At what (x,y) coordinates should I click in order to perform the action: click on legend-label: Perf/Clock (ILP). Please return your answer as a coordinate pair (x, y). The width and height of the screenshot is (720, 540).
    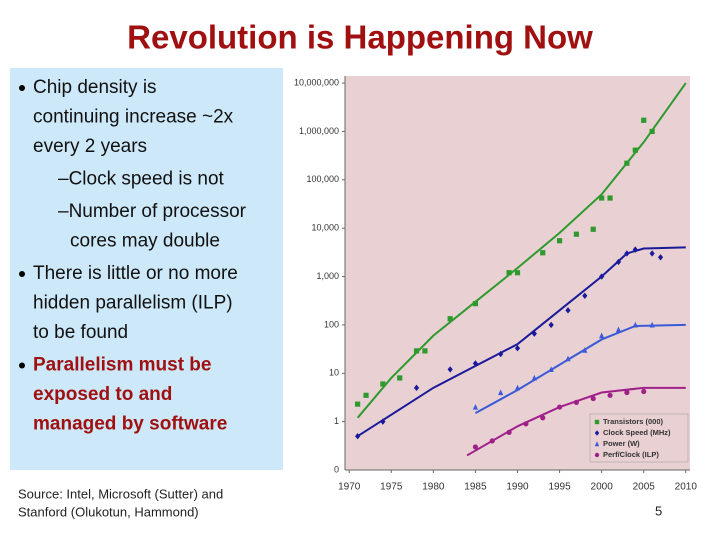
    Looking at the image, I should click on (631, 454).